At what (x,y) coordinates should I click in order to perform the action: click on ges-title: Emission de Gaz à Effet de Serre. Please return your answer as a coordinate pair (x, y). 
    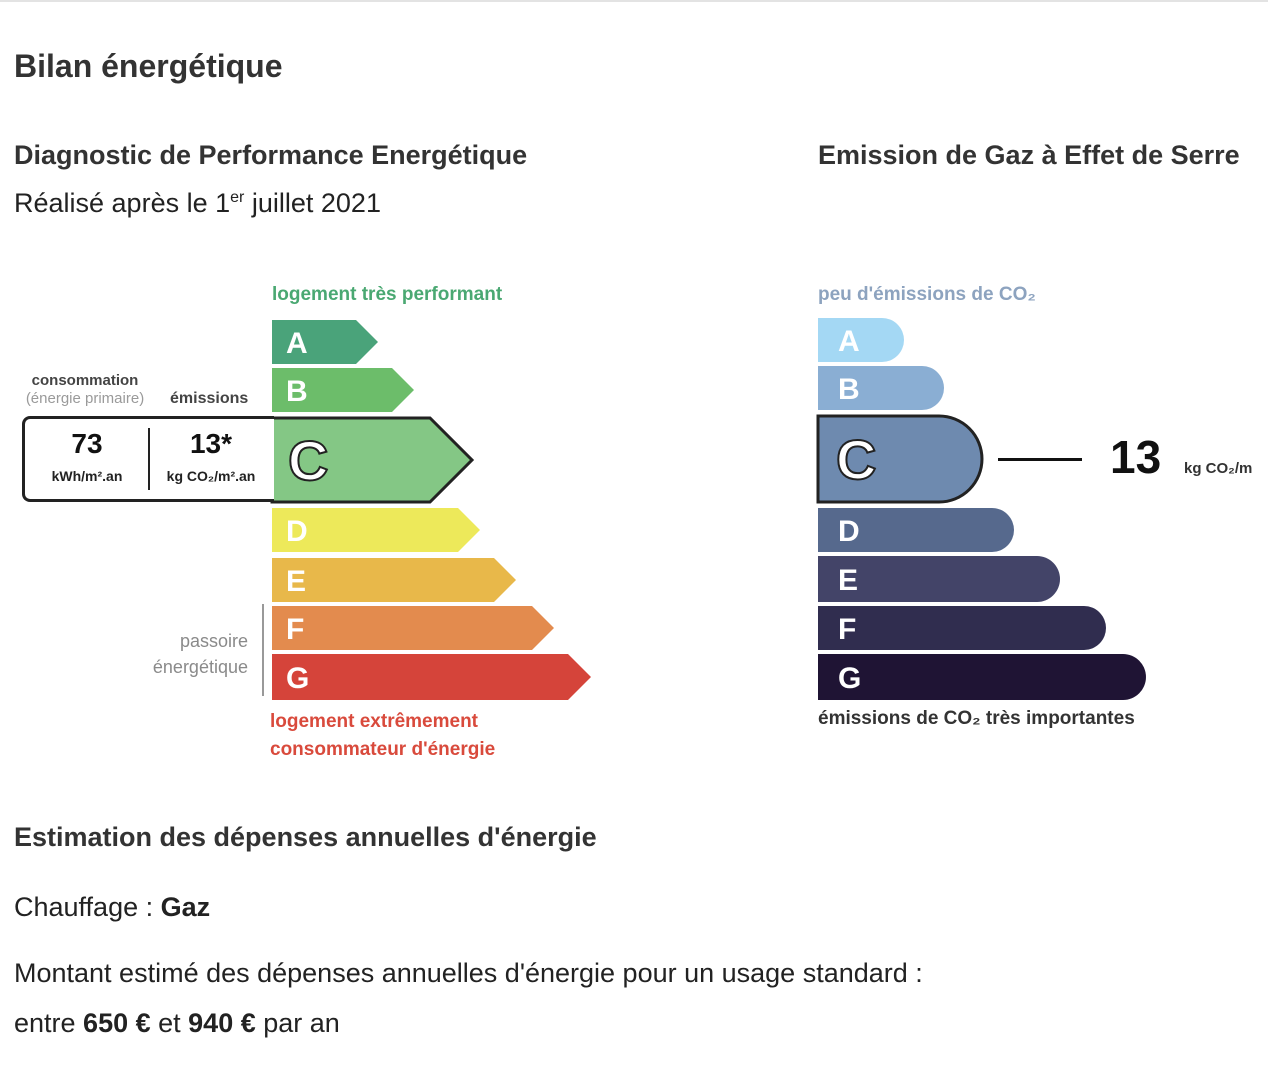
    Looking at the image, I should click on (1029, 155).